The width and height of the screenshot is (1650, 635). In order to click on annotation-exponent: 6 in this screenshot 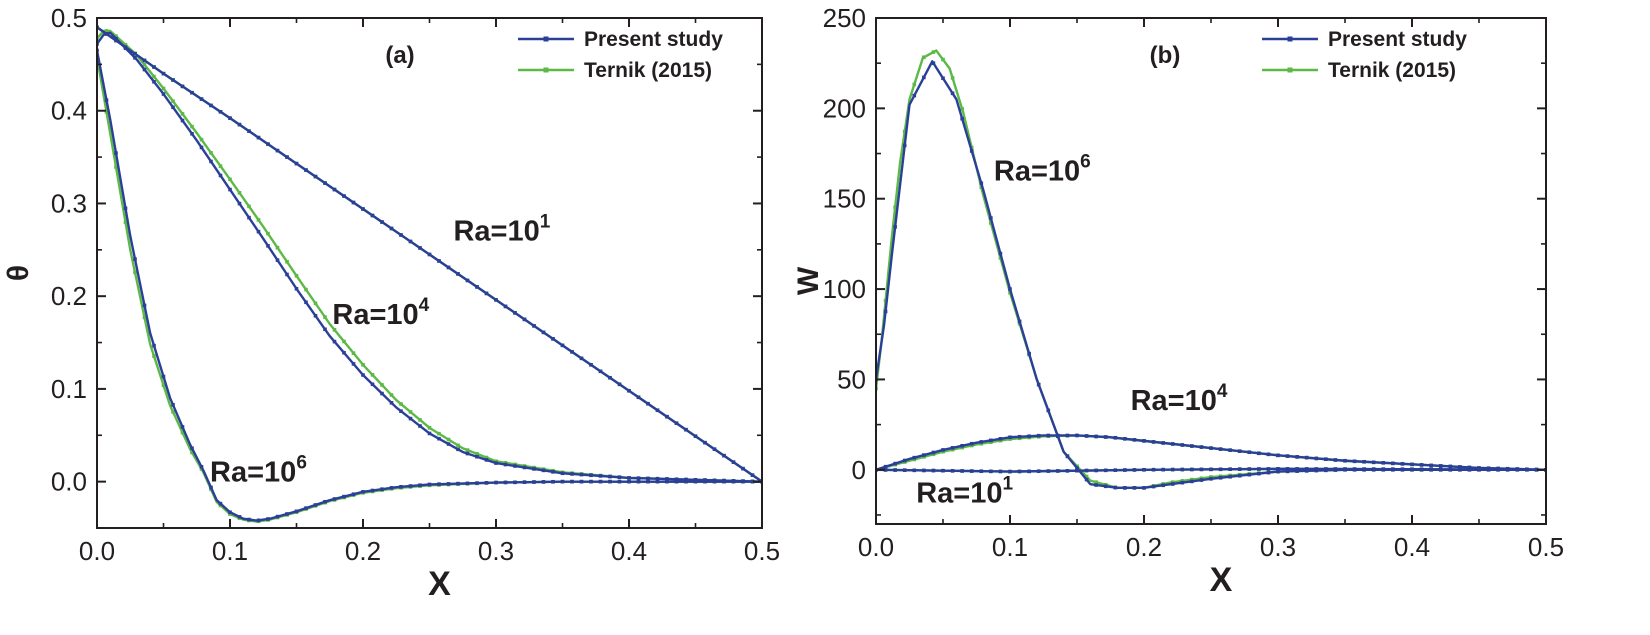, I will do `click(301, 463)`.